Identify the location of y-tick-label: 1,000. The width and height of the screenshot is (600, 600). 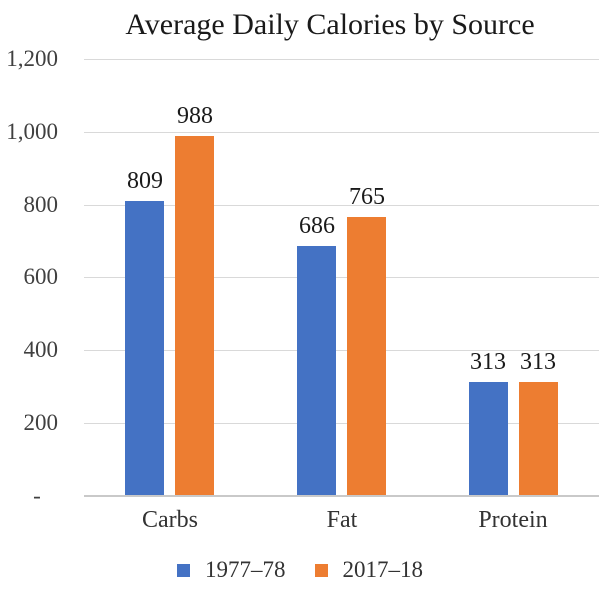
(32, 131).